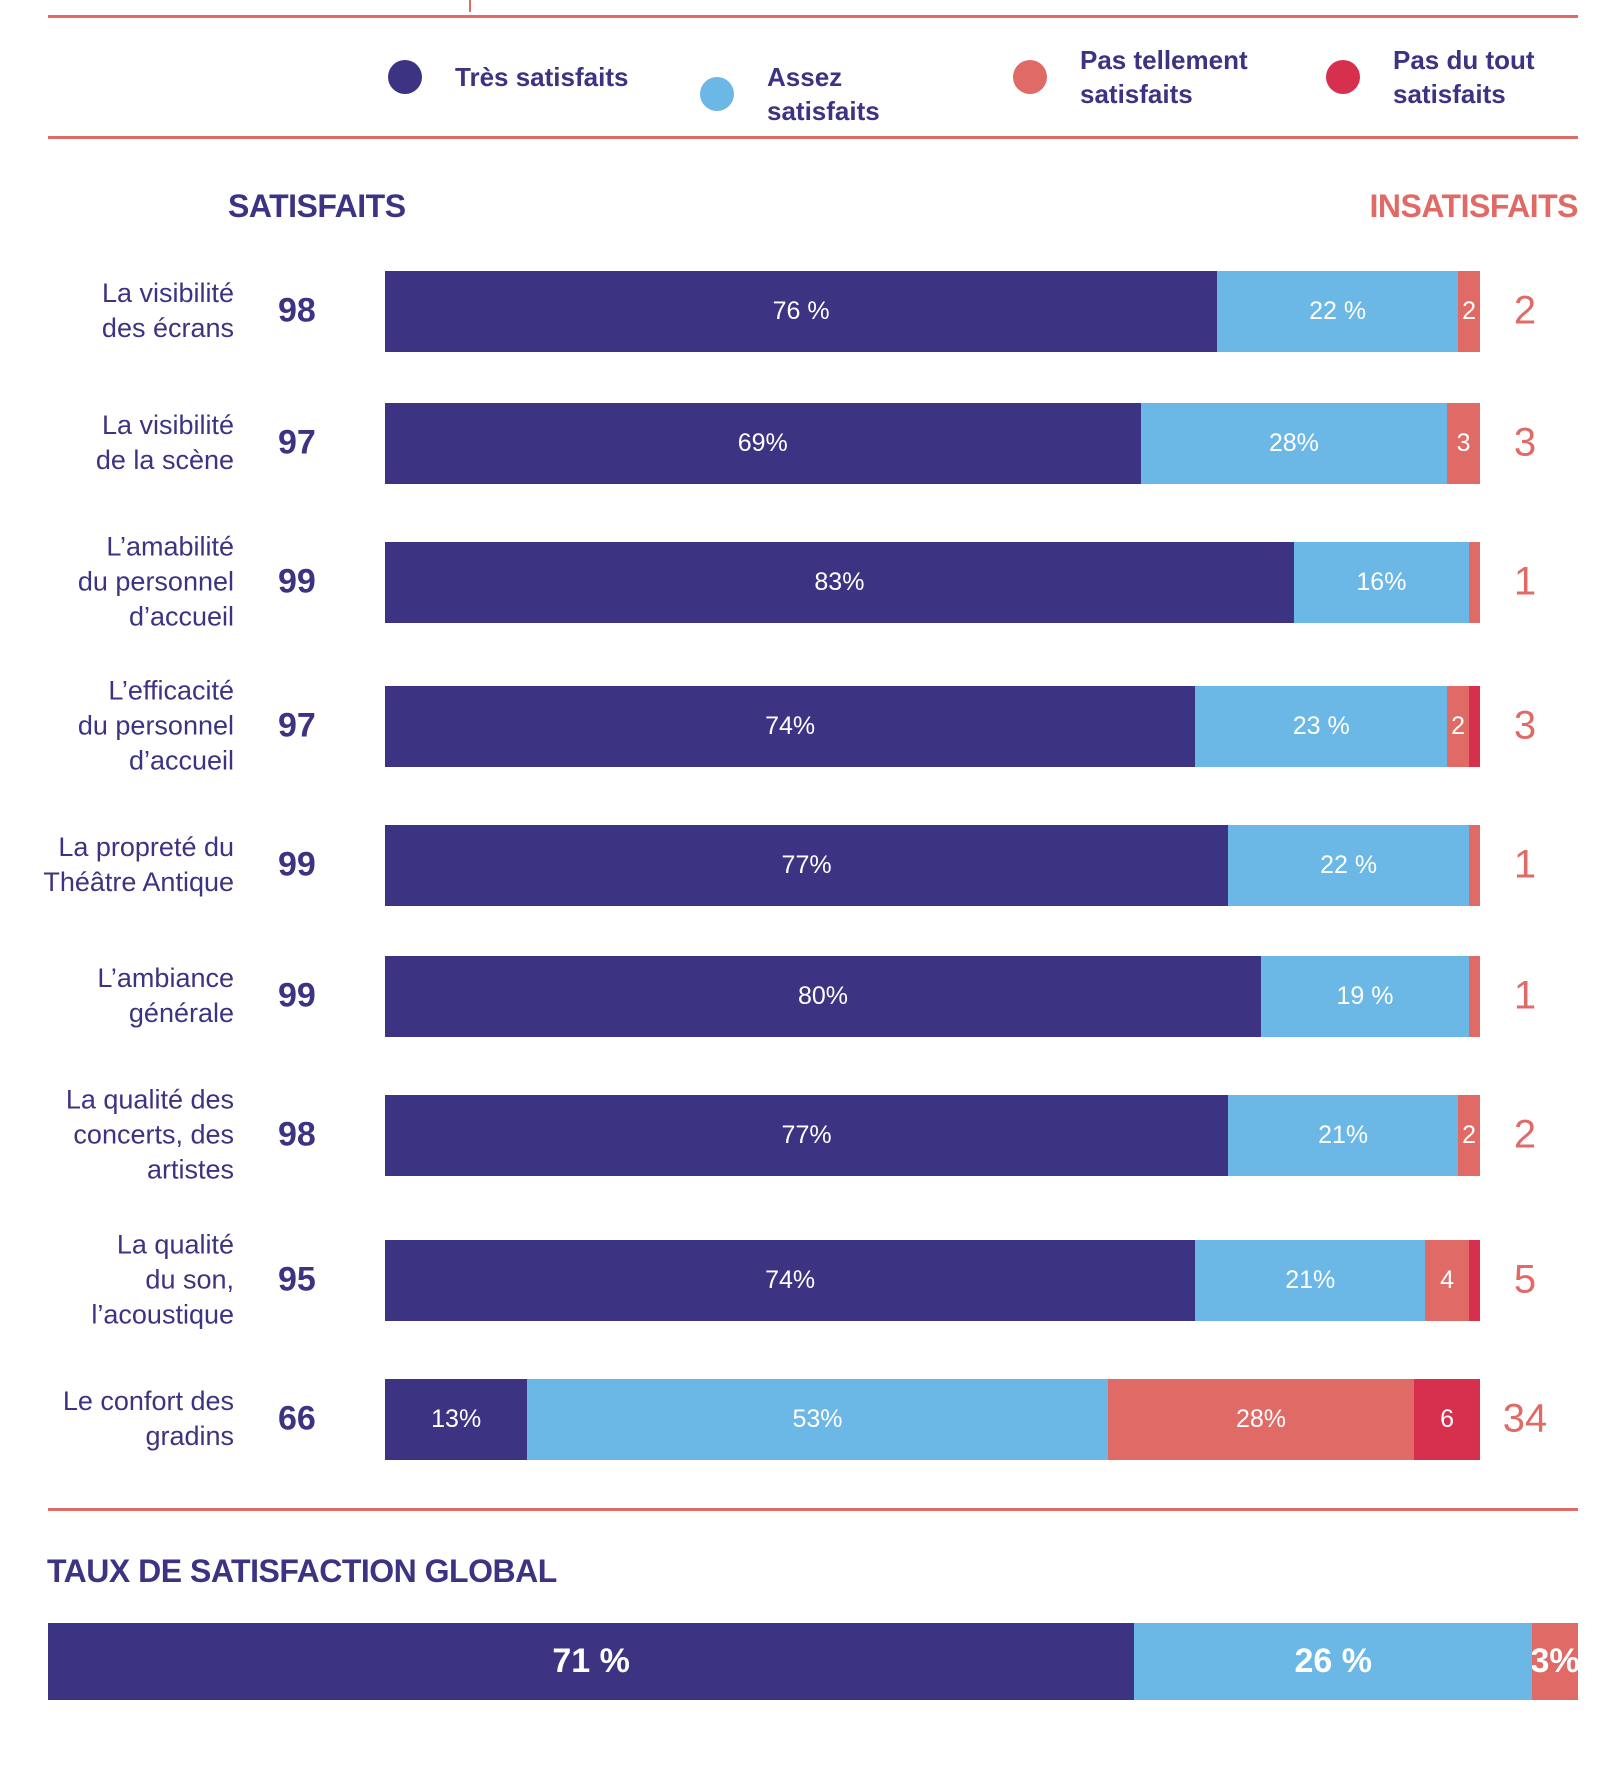  What do you see at coordinates (317, 206) in the screenshot?
I see `heading-satisfaits: SATISFAITS` at bounding box center [317, 206].